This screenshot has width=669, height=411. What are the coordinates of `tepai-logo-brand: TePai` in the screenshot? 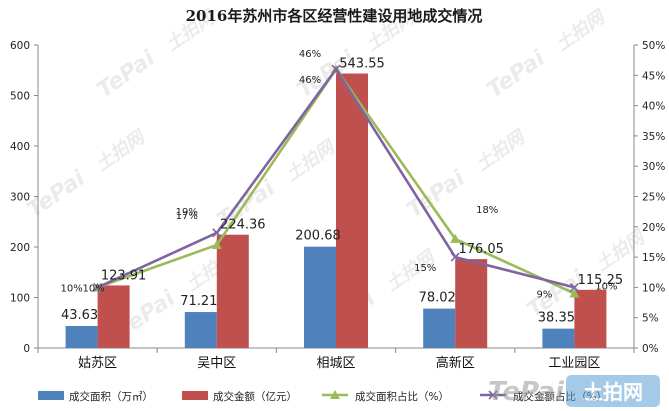 It's located at (526, 392).